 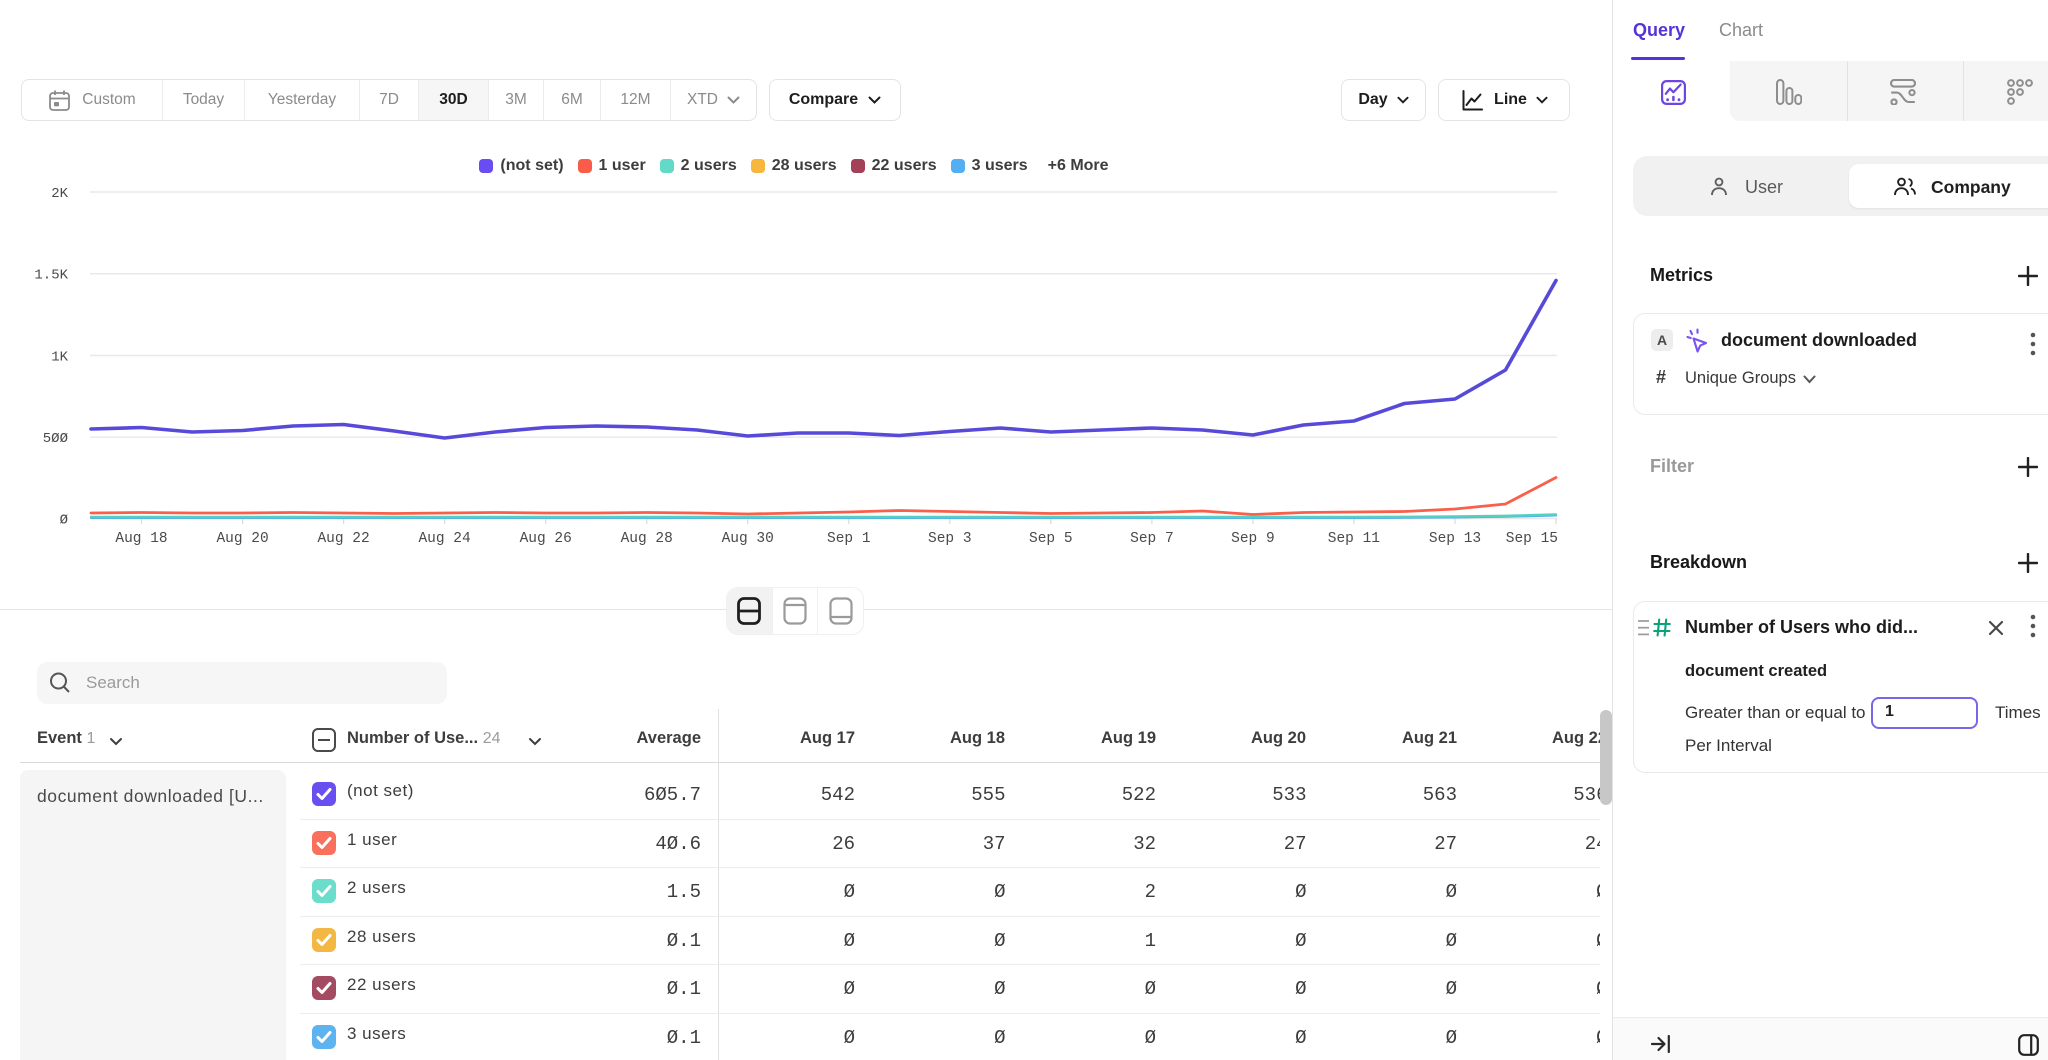 I want to click on svg-text: 2K, so click(x=59, y=194).